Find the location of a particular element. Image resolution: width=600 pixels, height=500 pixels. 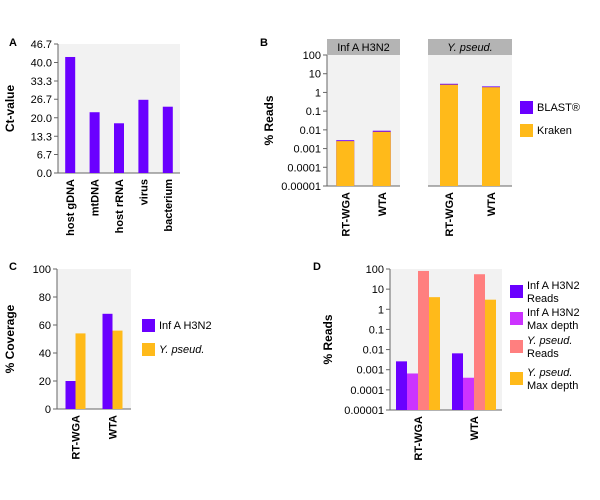

x-tick-label: bacterium is located at coordinates (169, 205).